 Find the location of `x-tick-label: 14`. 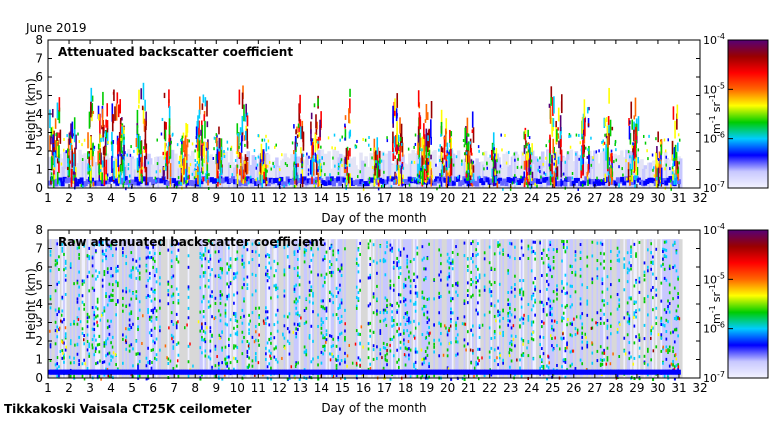

x-tick-label: 14 is located at coordinates (321, 198).